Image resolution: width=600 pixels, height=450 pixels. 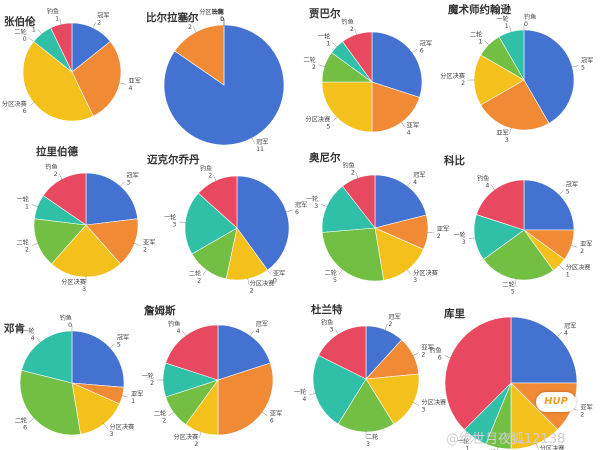 I want to click on pie-svg: 冠军 4 亚军 2 分区决赛 3 二轮 5 一轮 3 钓鱼 2, so click(x=377, y=222).